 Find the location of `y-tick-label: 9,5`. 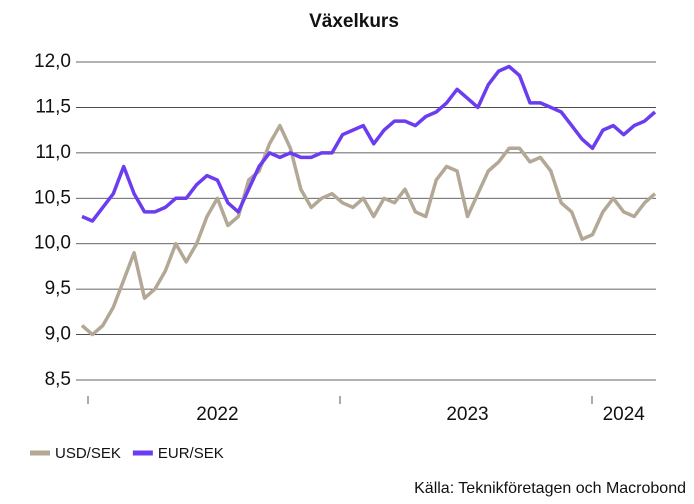

y-tick-label: 9,5 is located at coordinates (58, 288).